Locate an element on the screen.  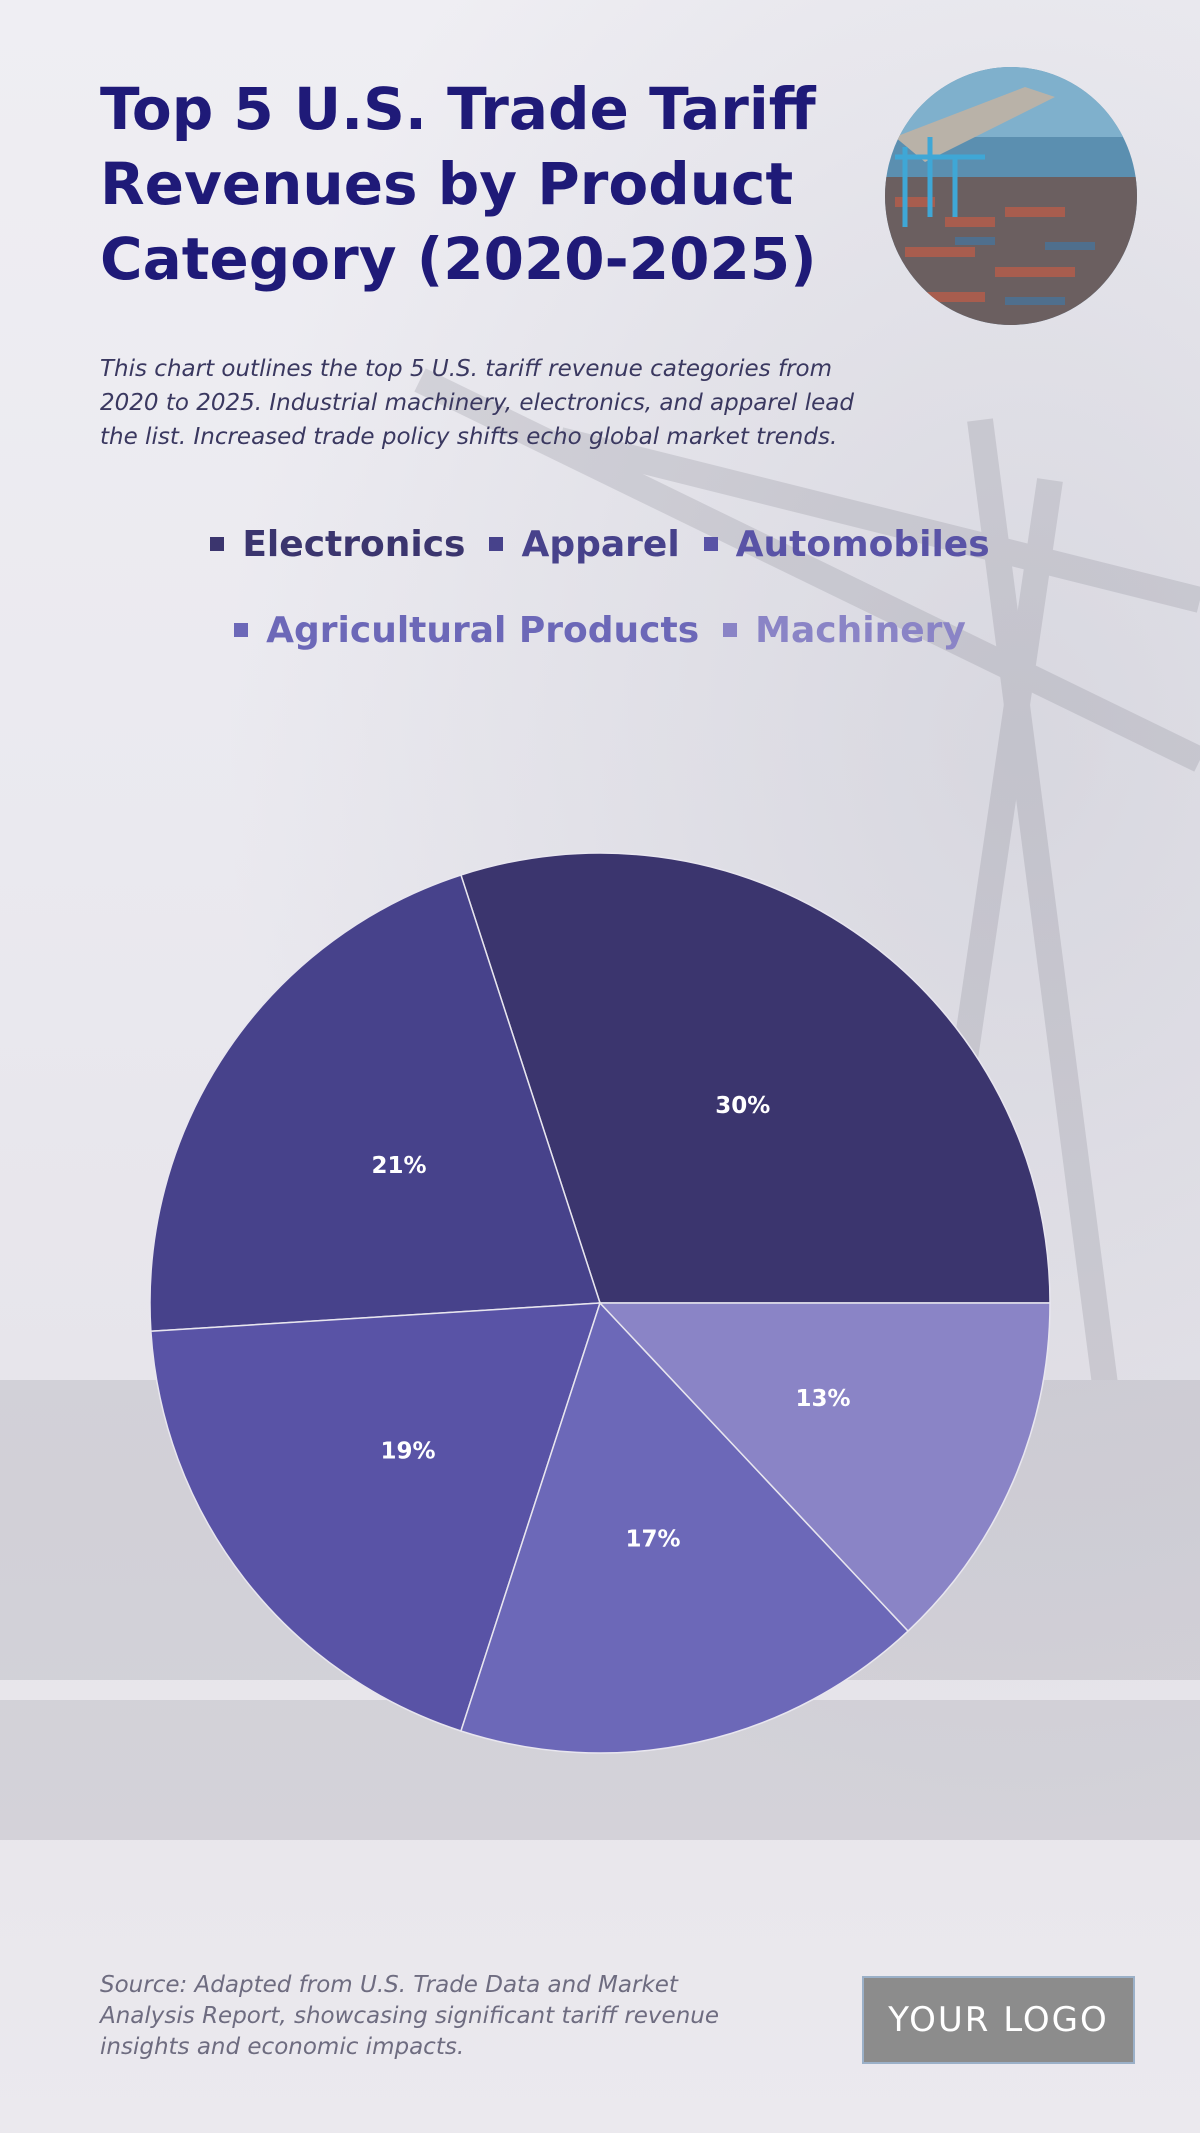
pie-label-electronics: 30% is located at coordinates (742, 1106).